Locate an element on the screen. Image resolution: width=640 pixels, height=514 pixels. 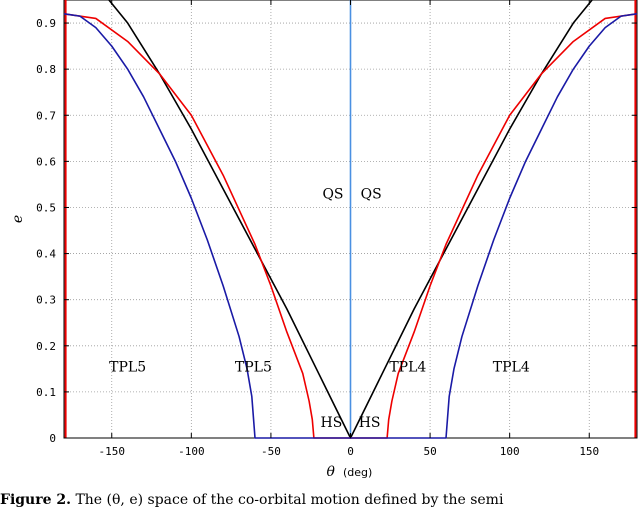
y-tick-label: 0.6 is located at coordinates (46, 161).